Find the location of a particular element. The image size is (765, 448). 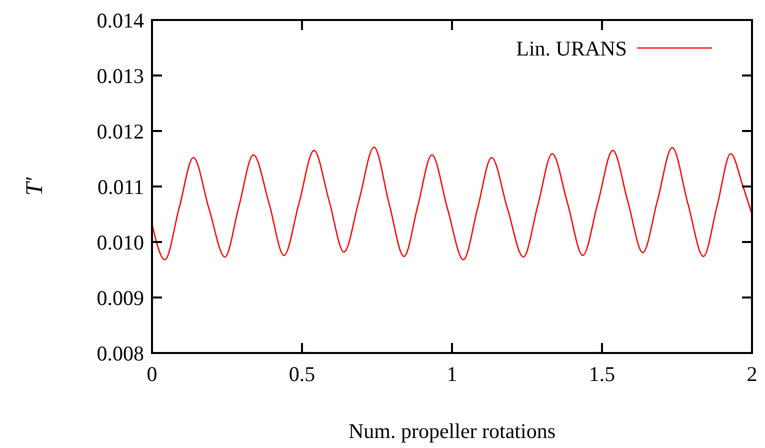

y-tick-label: 0.012 is located at coordinates (120, 131).